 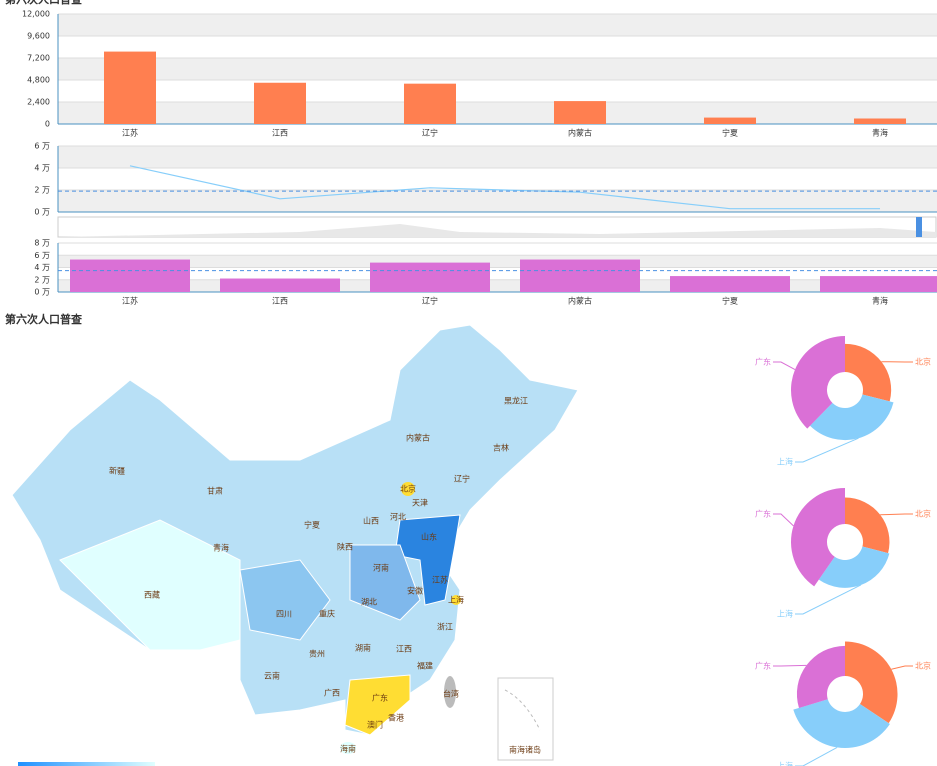 I want to click on region-label: 北京, so click(x=408, y=489).